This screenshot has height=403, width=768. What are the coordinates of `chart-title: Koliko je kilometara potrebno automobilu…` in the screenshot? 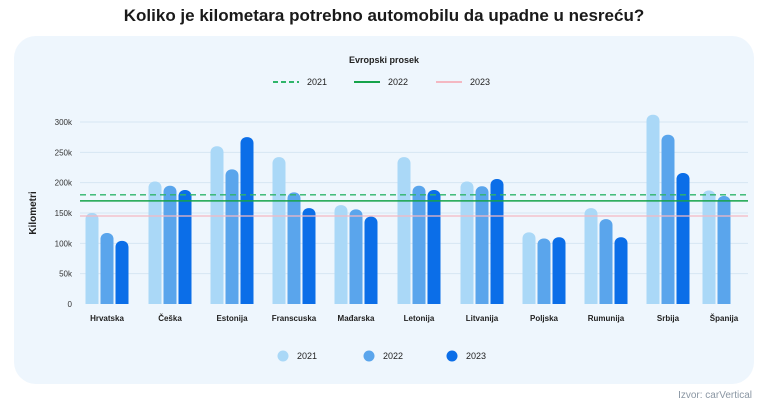 It's located at (384, 15).